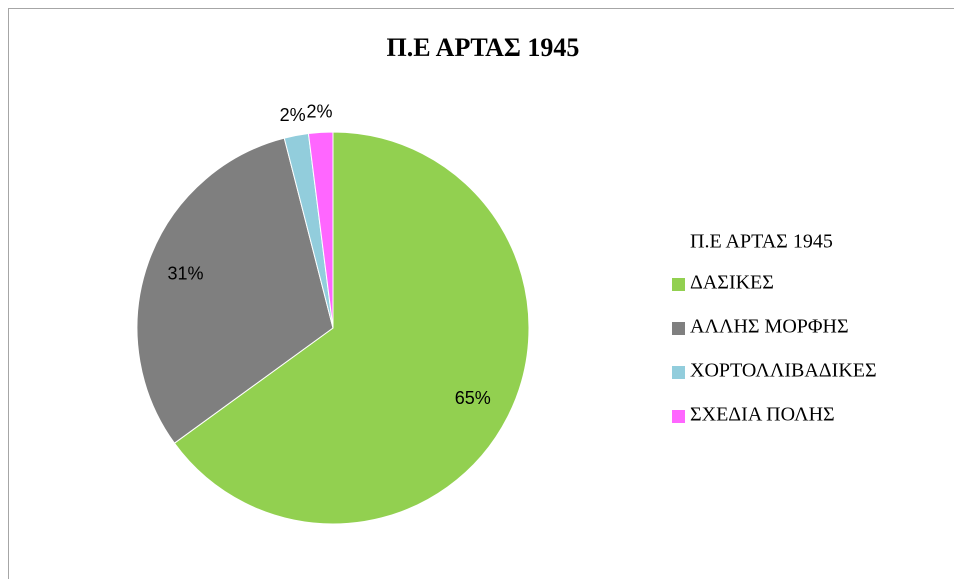 This screenshot has width=954, height=579. I want to click on legend-label: ΔΑΣΙΚΕΣ, so click(732, 283).